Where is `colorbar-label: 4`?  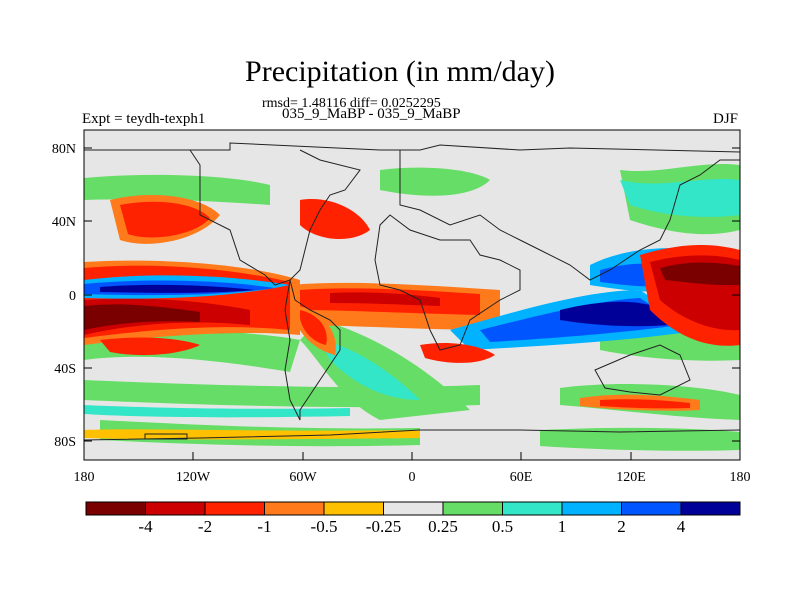
colorbar-label: 4 is located at coordinates (681, 526).